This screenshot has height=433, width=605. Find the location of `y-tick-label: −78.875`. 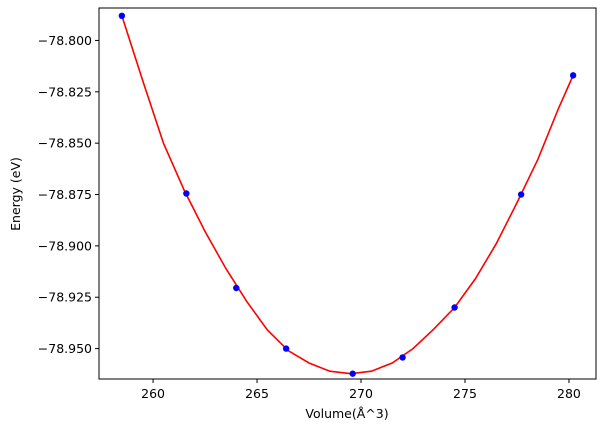

y-tick-label: −78.875 is located at coordinates (65, 194).